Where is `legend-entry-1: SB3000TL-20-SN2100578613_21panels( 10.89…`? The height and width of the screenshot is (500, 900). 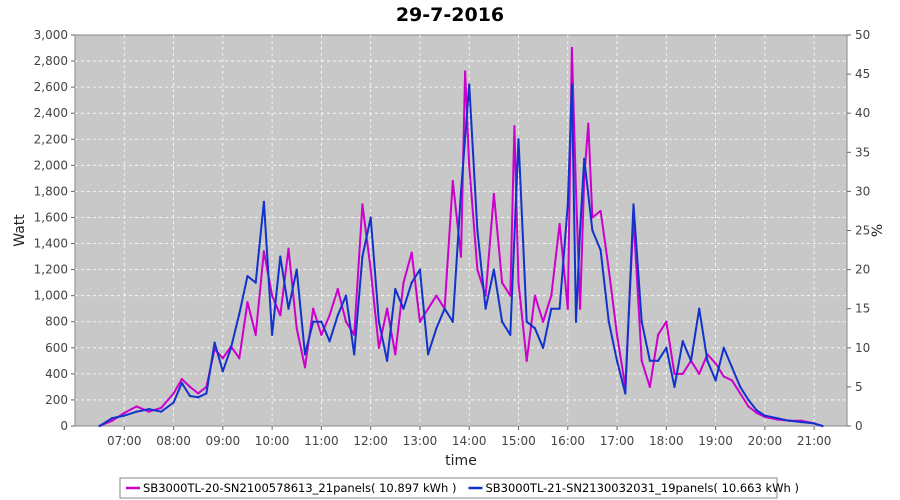
legend-entry-1: SB3000TL-20-SN2100578613_21panels( 10.89… is located at coordinates (299, 488).